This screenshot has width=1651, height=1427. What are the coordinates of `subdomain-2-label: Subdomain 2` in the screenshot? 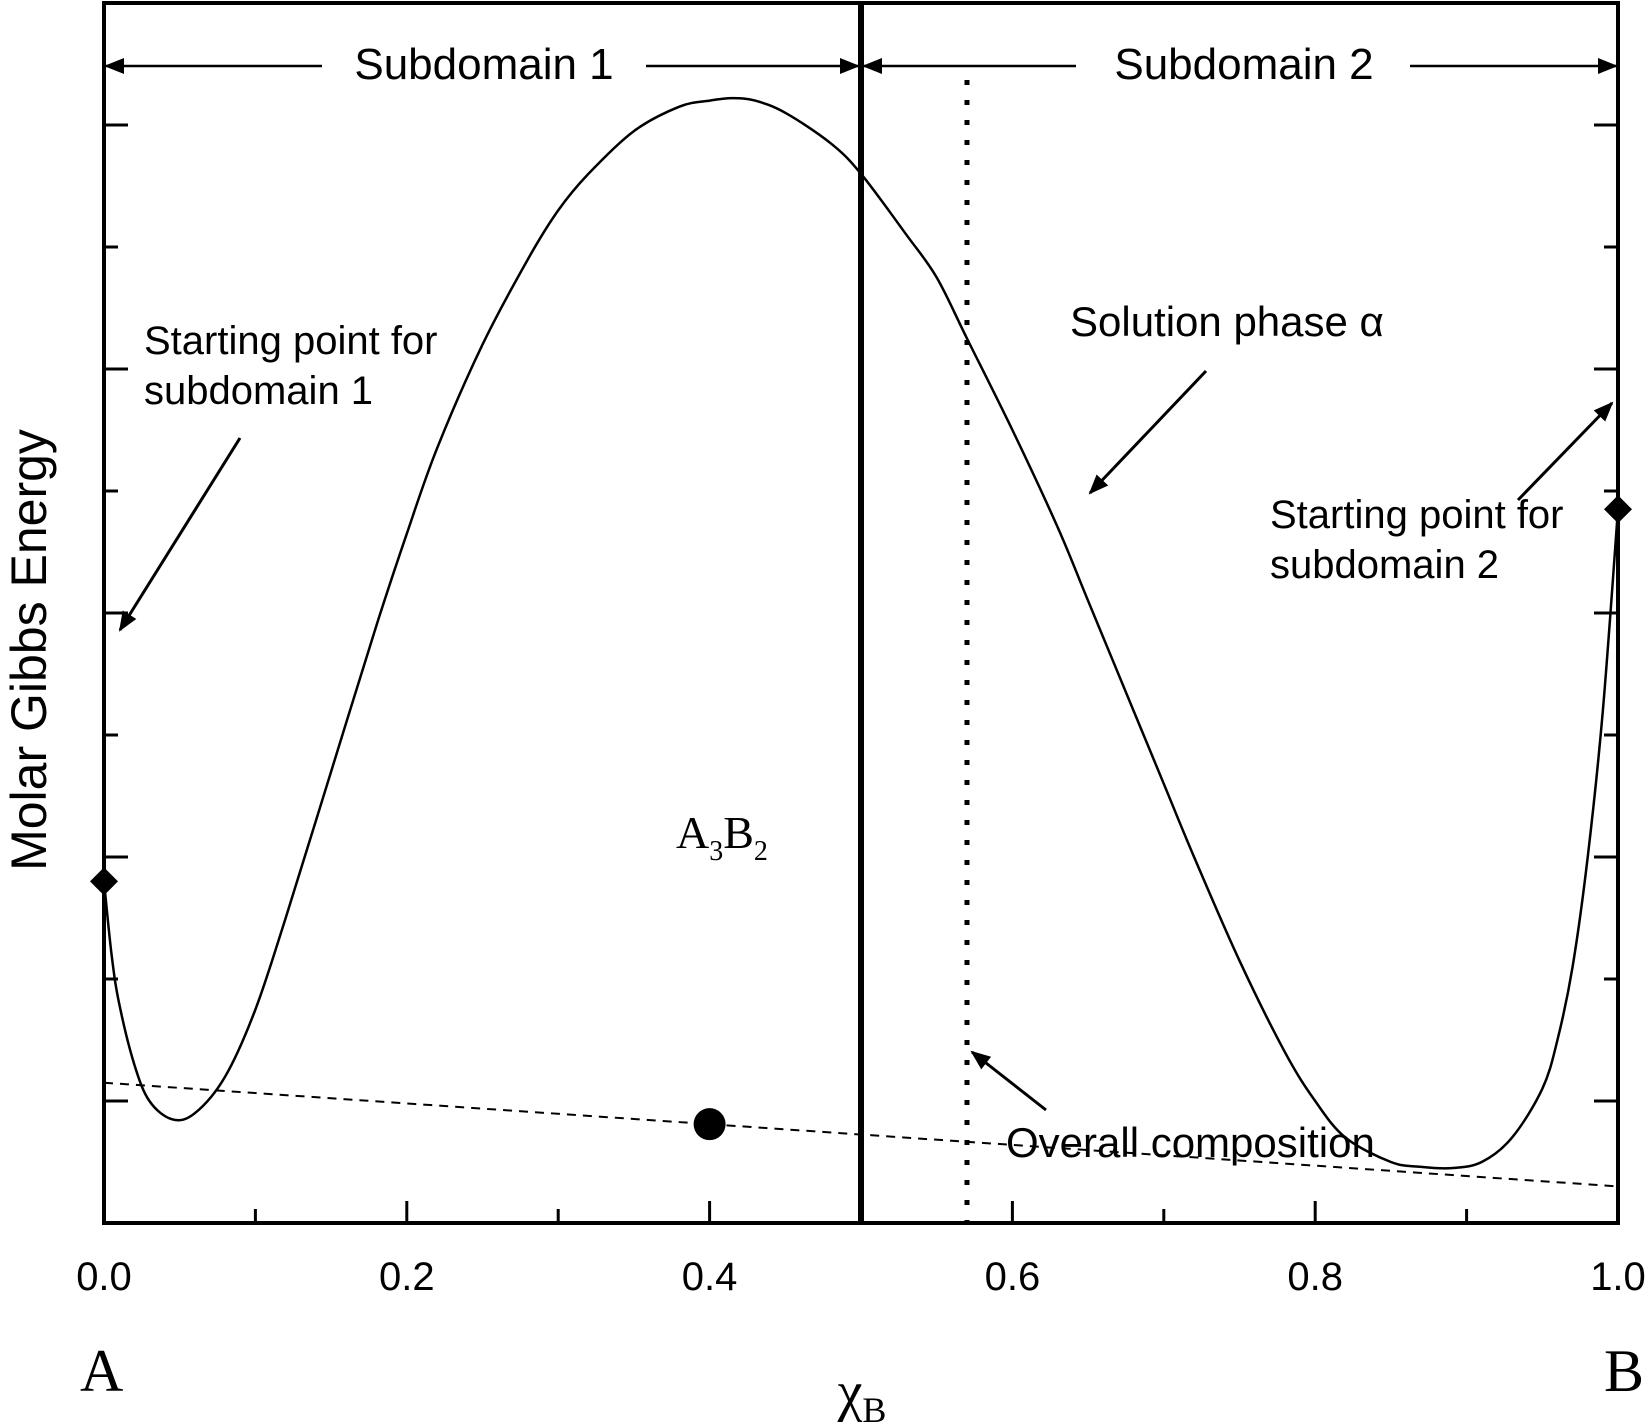 It's located at (1243, 64).